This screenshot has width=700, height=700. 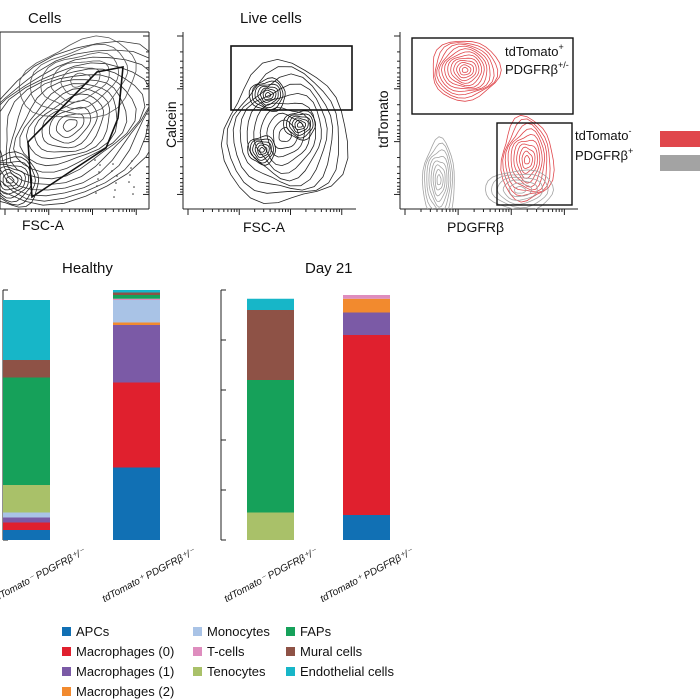 I want to click on legend-item: Tenocytes, so click(x=229, y=671).